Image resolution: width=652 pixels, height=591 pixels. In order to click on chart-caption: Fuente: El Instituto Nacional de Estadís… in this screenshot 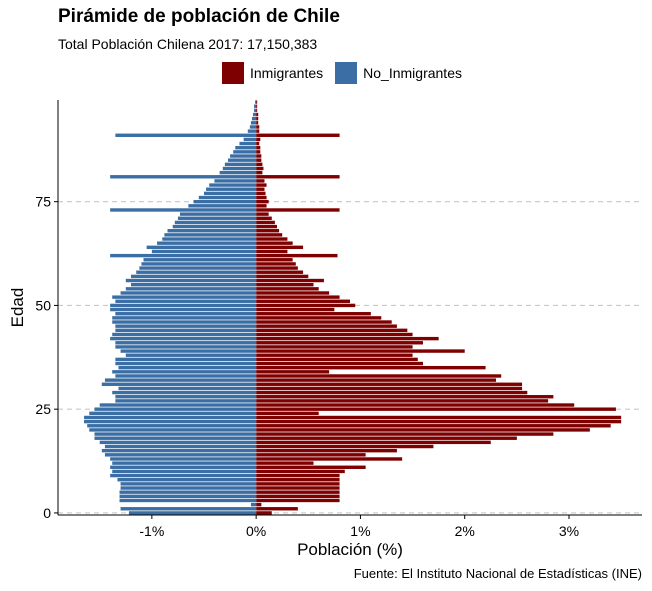, I will do `click(497, 573)`.